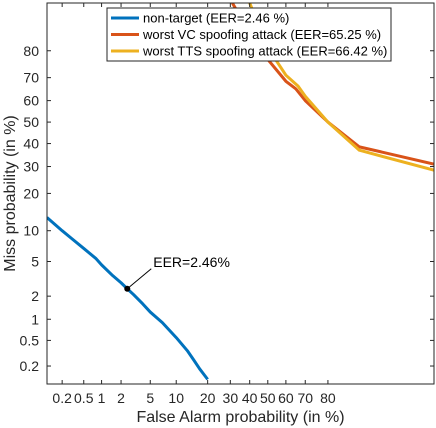  I want to click on y-tick-label: 80, so click(31, 51).